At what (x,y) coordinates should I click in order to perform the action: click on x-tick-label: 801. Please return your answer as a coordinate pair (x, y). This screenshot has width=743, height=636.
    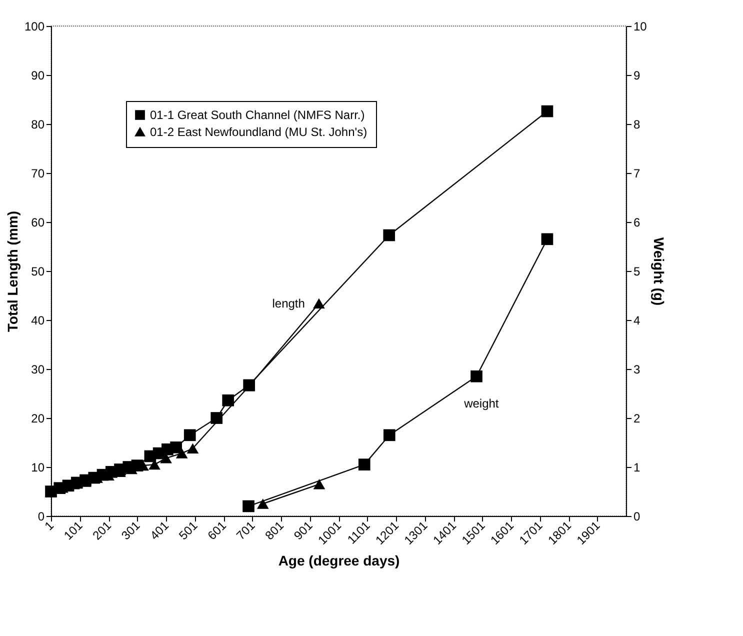
    Looking at the image, I should click on (274, 530).